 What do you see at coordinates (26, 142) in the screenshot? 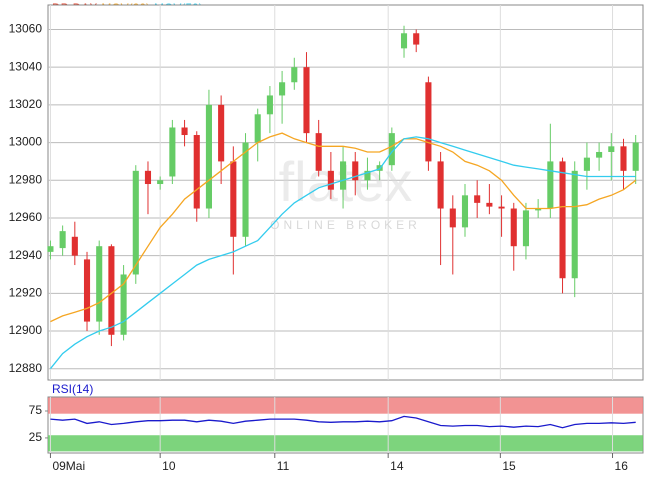
I see `y-tick-label: 13000` at bounding box center [26, 142].